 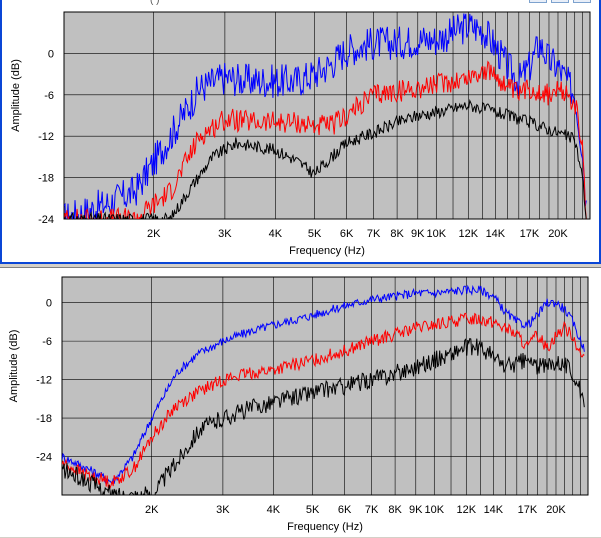 I want to click on close-button, so click(x=582, y=1).